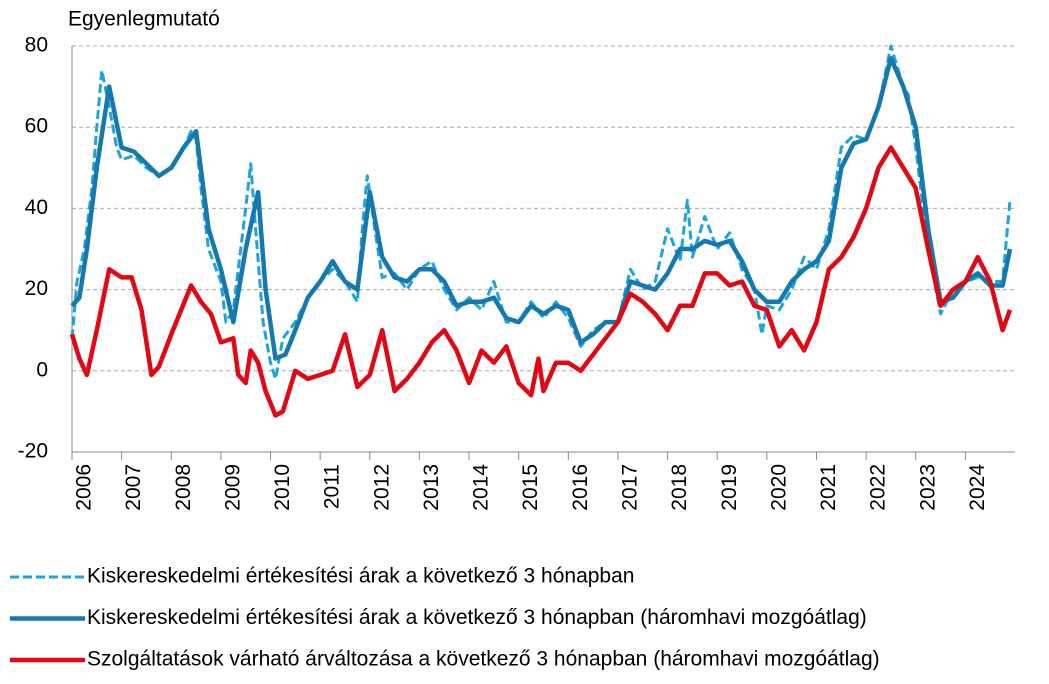 The image size is (1049, 684). Describe the element at coordinates (144, 19) in the screenshot. I see `chart-title: Egyenlegmutató` at that location.